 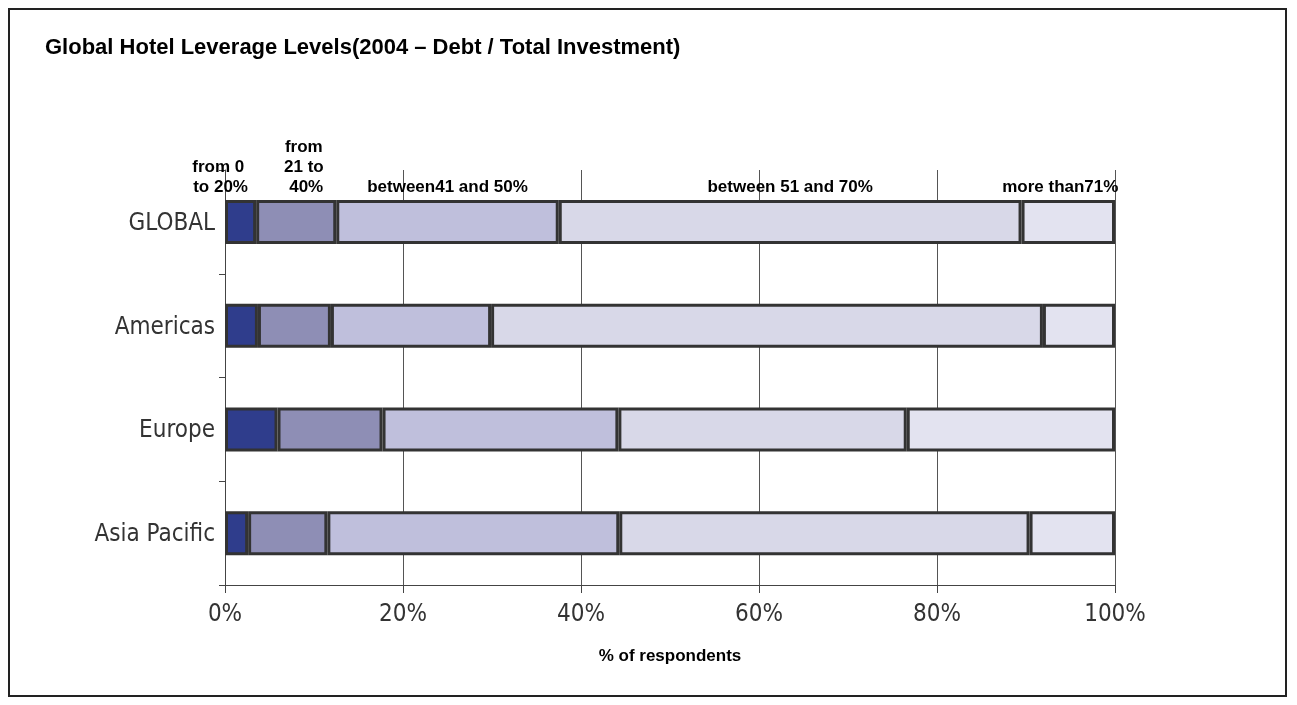 What do you see at coordinates (759, 613) in the screenshot?
I see `x-tick-label: 60%` at bounding box center [759, 613].